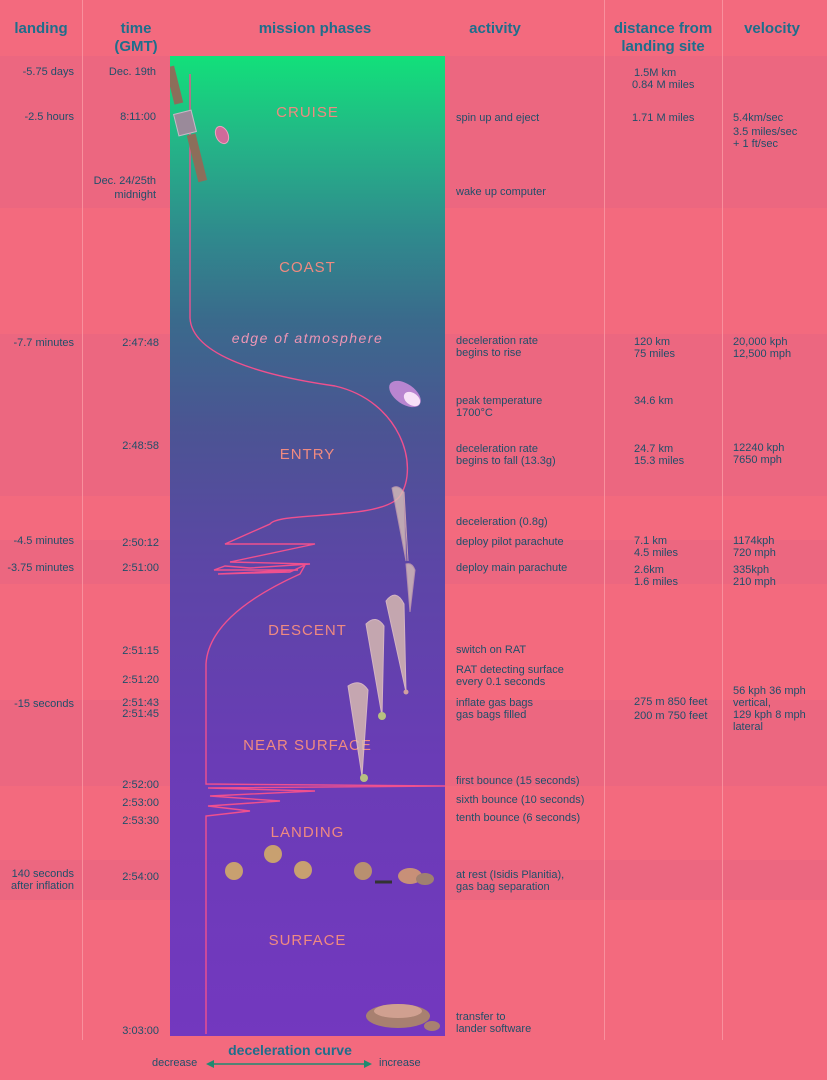  Describe the element at coordinates (474, 413) in the screenshot. I see `activity-cell: 1700°C` at that location.